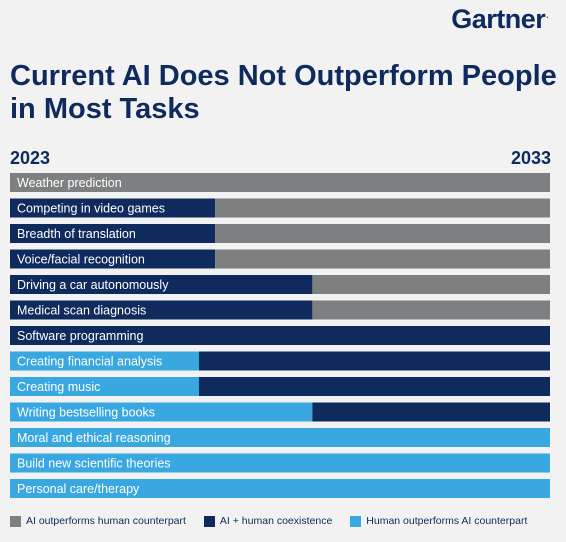 The width and height of the screenshot is (566, 542). I want to click on task-label: Creating music, so click(58, 387).